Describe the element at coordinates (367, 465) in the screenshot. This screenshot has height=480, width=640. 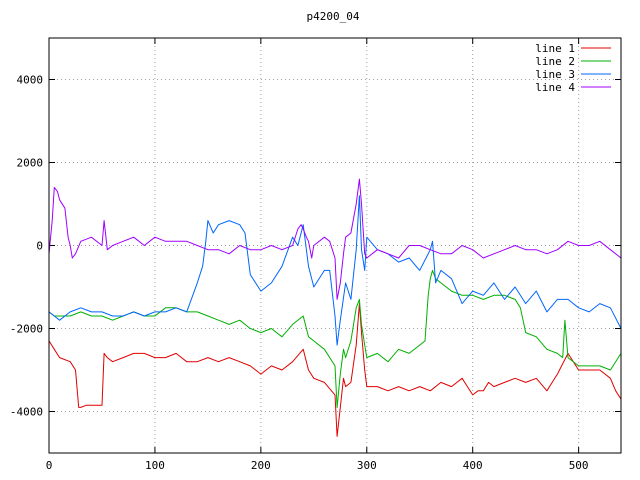
I see `x-tick-label: 300` at that location.